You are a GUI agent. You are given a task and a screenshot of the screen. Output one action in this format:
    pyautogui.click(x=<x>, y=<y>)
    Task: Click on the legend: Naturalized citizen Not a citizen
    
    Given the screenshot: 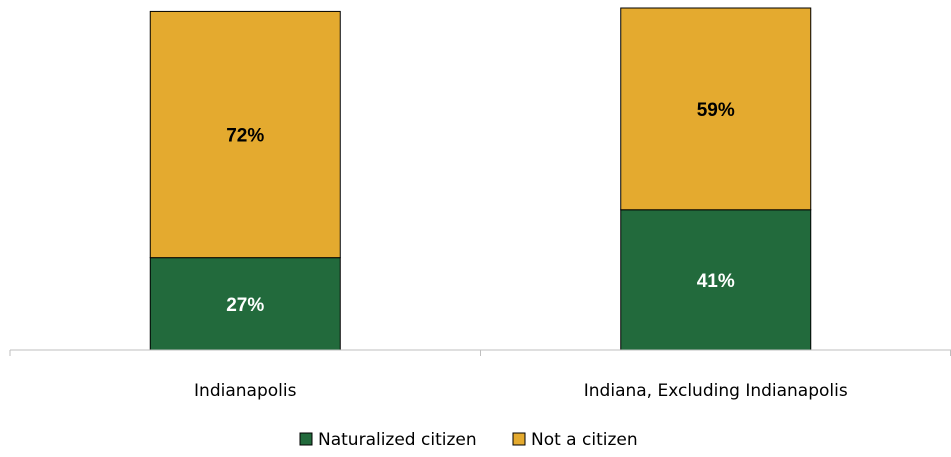 What is the action you would take?
    pyautogui.click(x=468, y=440)
    